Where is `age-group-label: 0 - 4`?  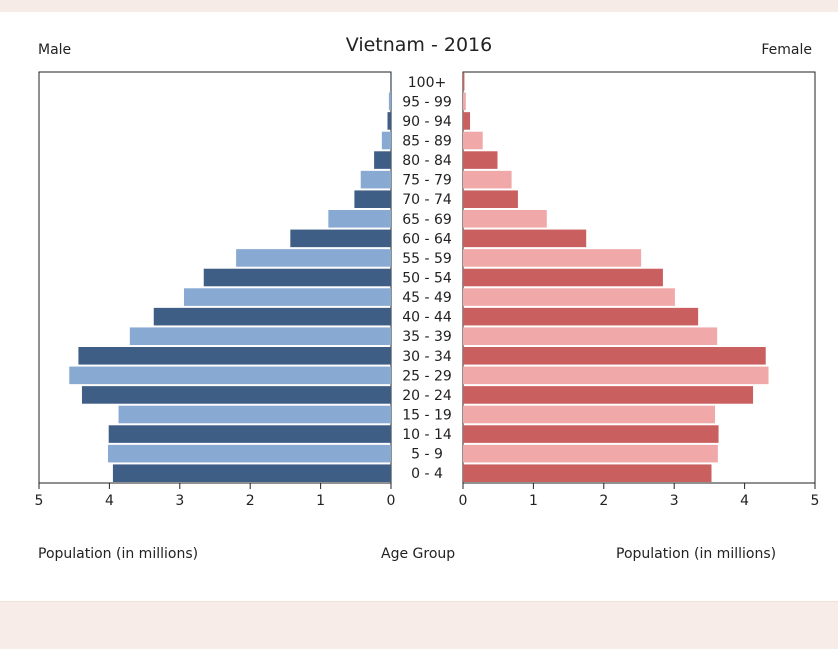
age-group-label: 0 - 4 is located at coordinates (427, 474).